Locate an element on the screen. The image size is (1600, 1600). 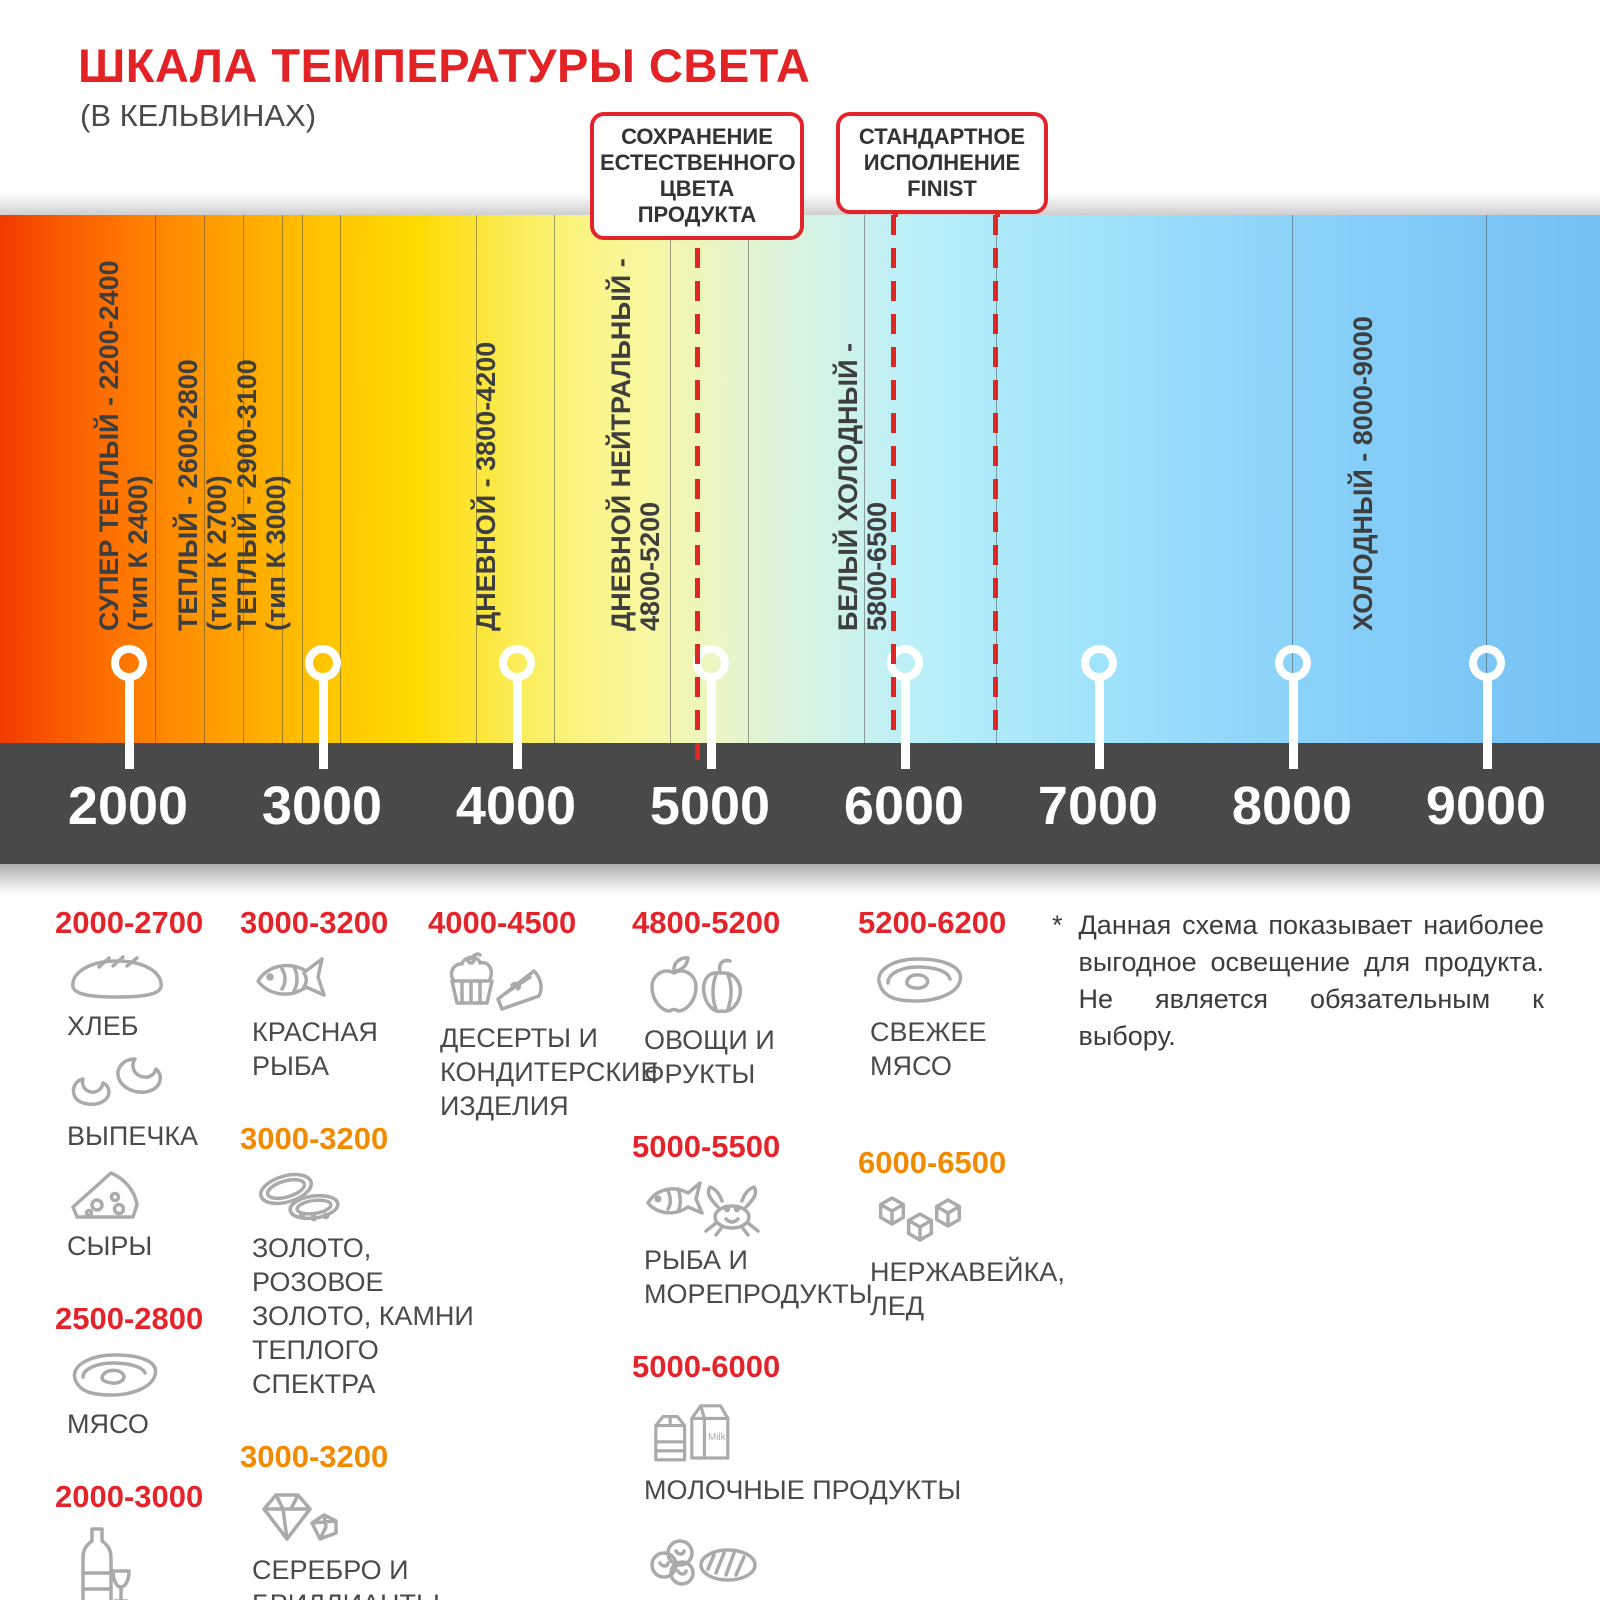
band-label-white-cold: БЕЛЫЙ ХОЛОДНЫЙ - 5800-6500 is located at coordinates (862, 487).